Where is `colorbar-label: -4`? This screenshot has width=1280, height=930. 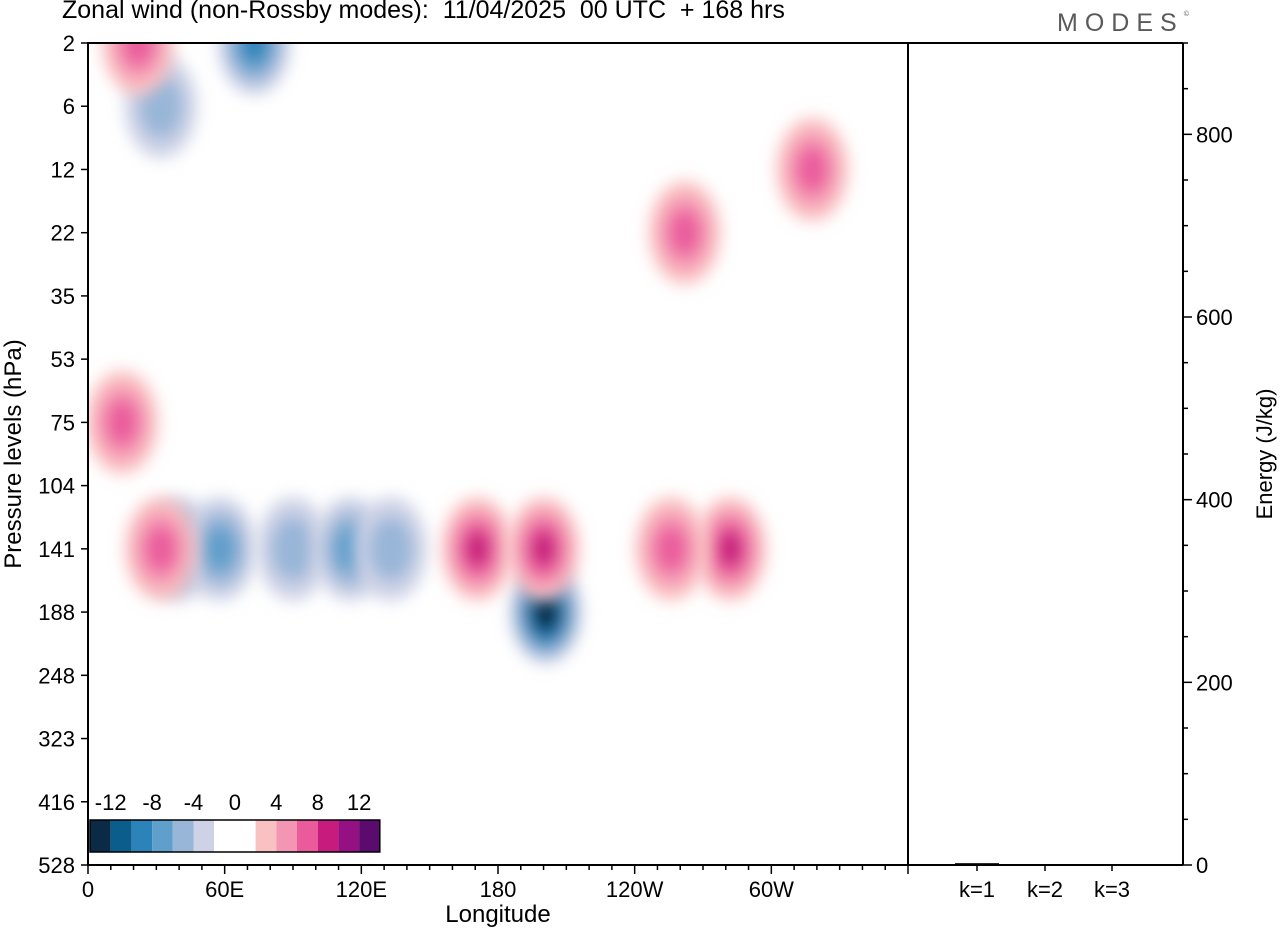 colorbar-label: -4 is located at coordinates (194, 802).